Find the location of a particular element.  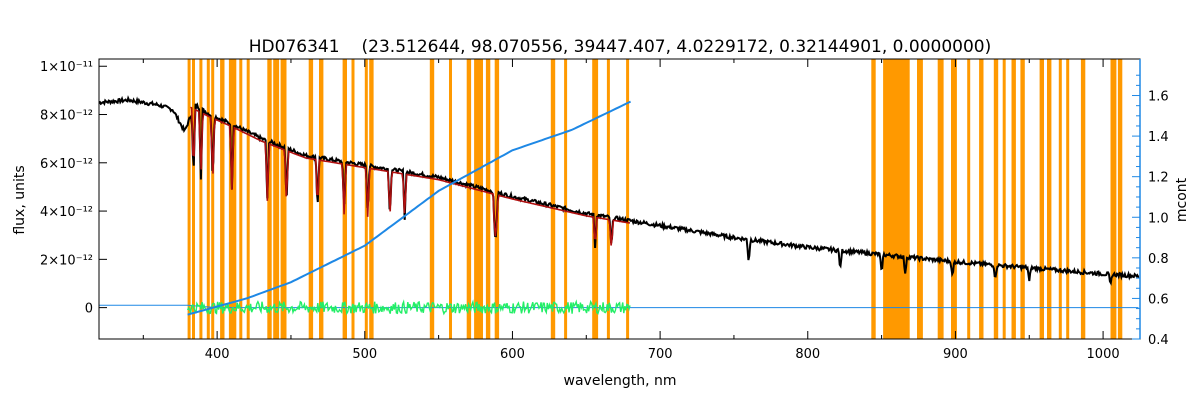

y-right-tick-label: 0.8 is located at coordinates (1158, 259).